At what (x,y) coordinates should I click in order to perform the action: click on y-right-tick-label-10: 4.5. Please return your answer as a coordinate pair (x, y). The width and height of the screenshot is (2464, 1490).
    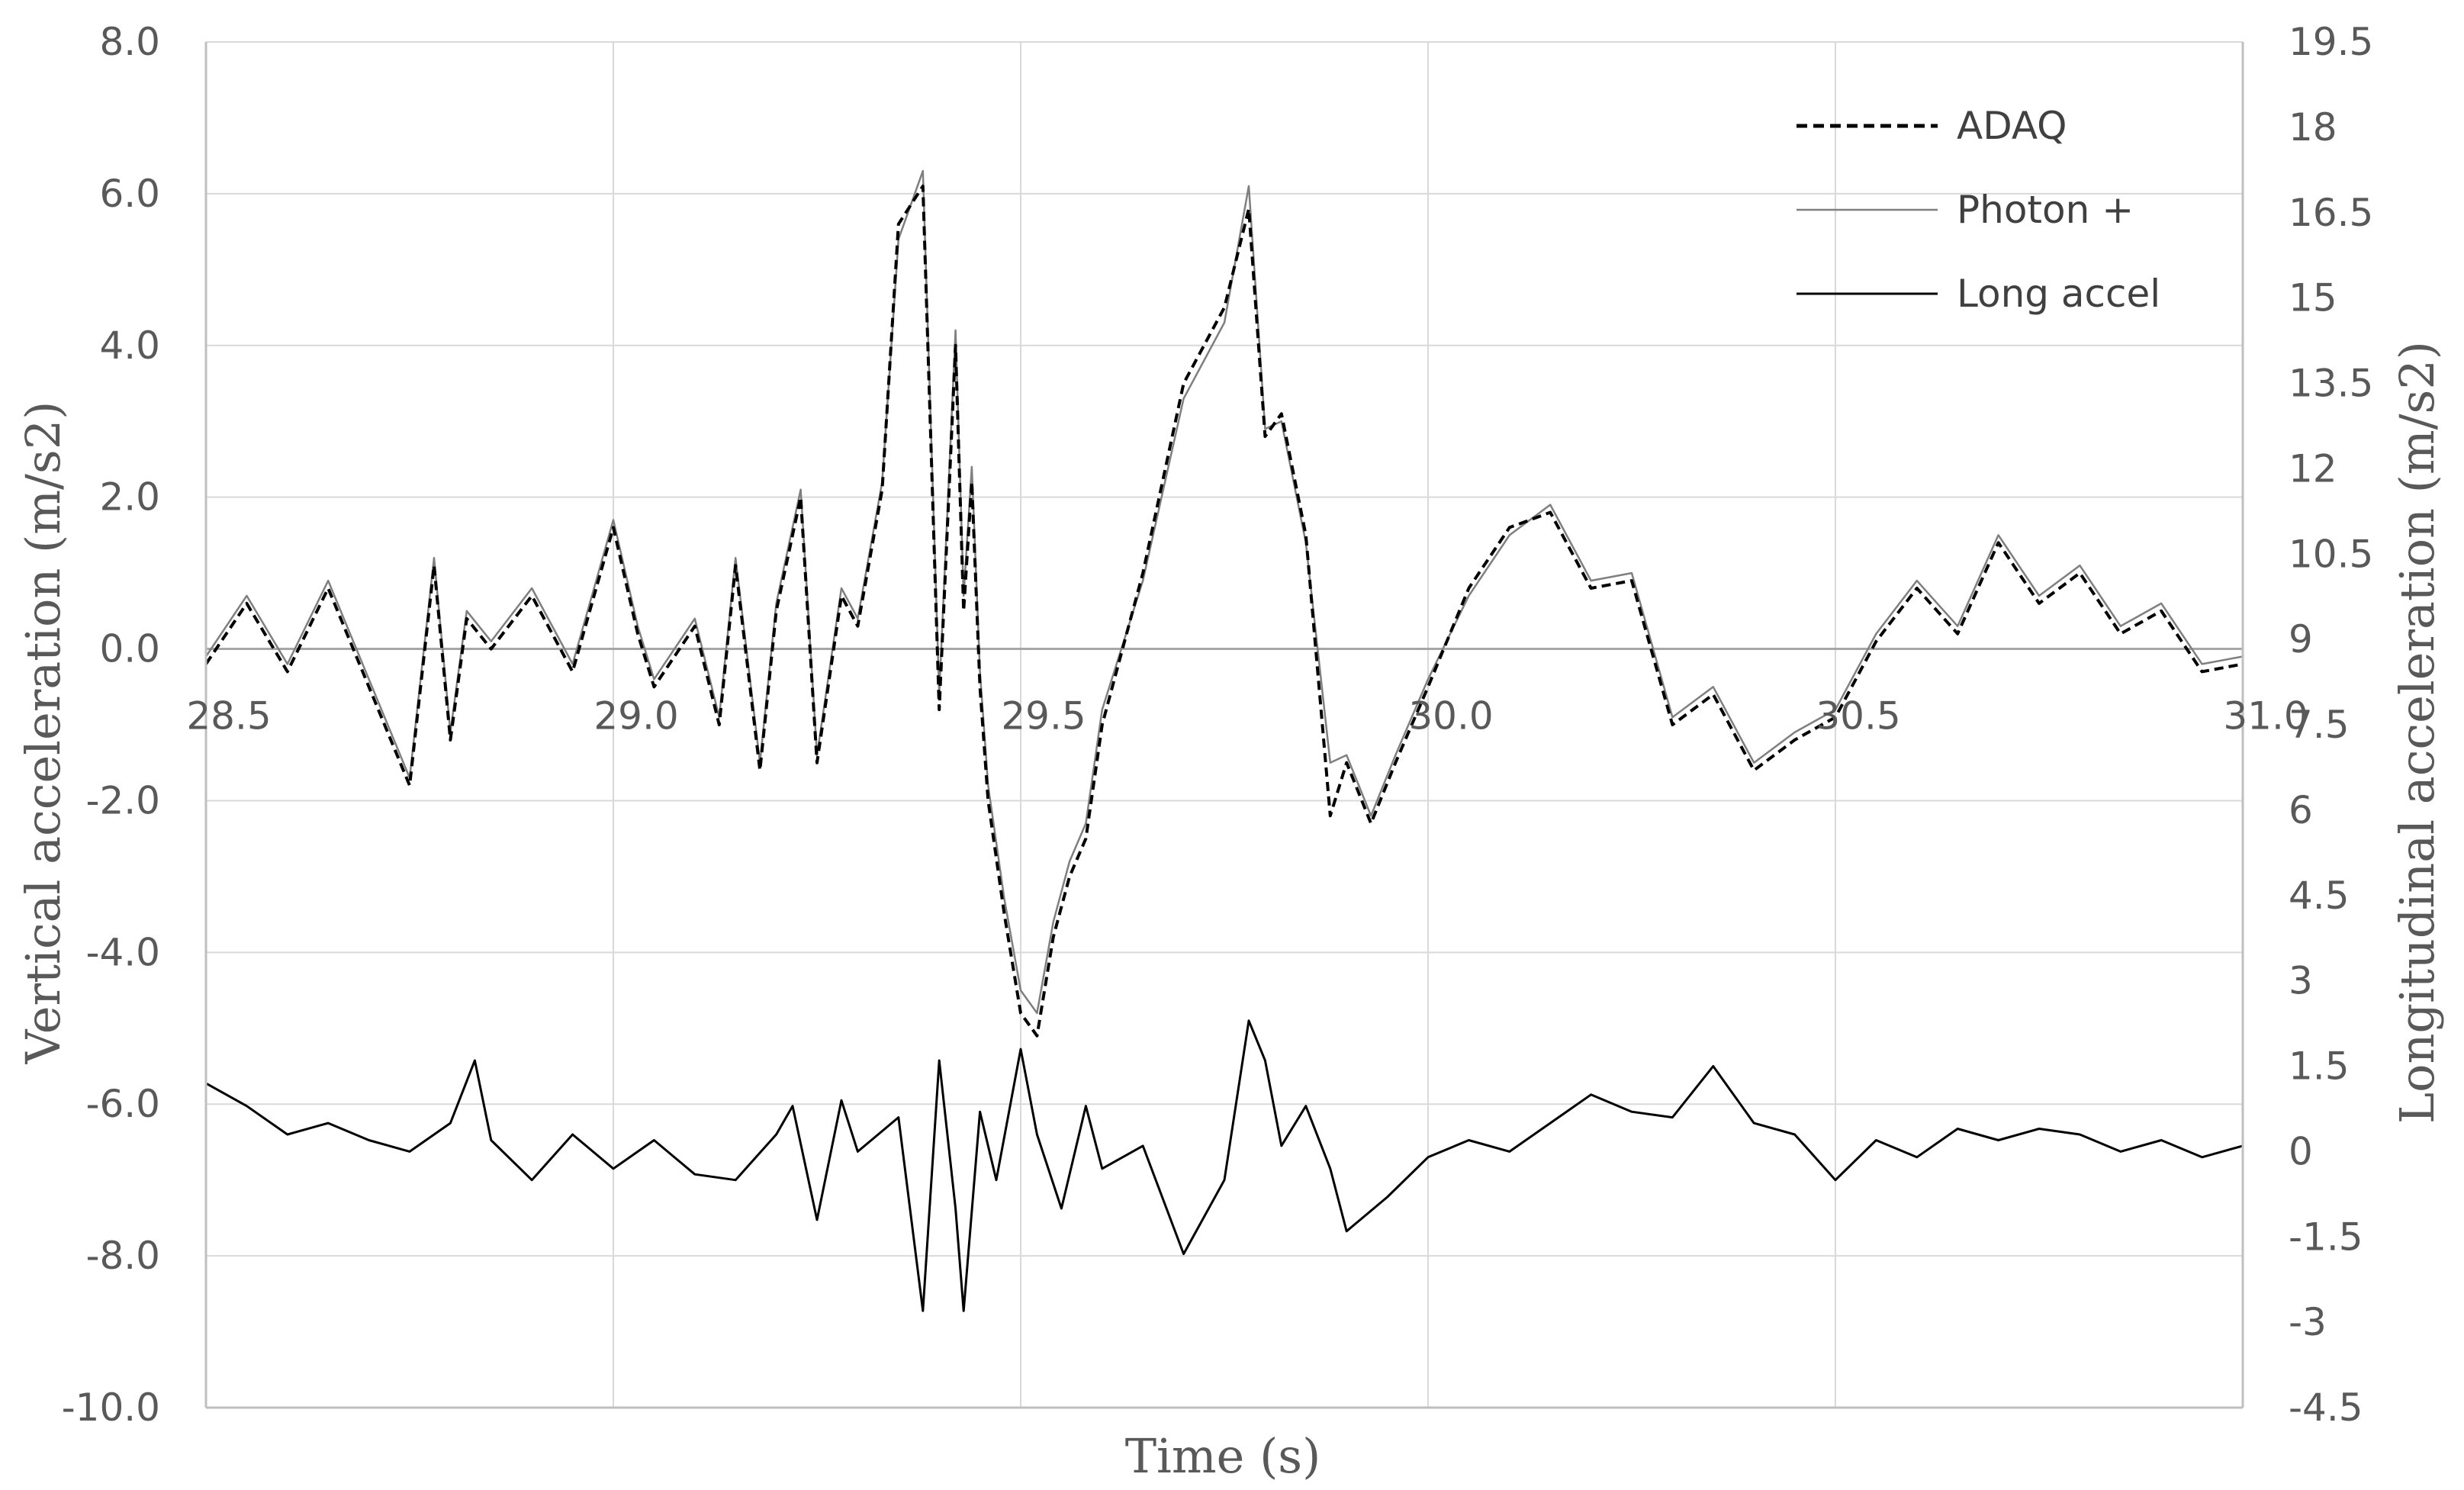
    Looking at the image, I should click on (2319, 896).